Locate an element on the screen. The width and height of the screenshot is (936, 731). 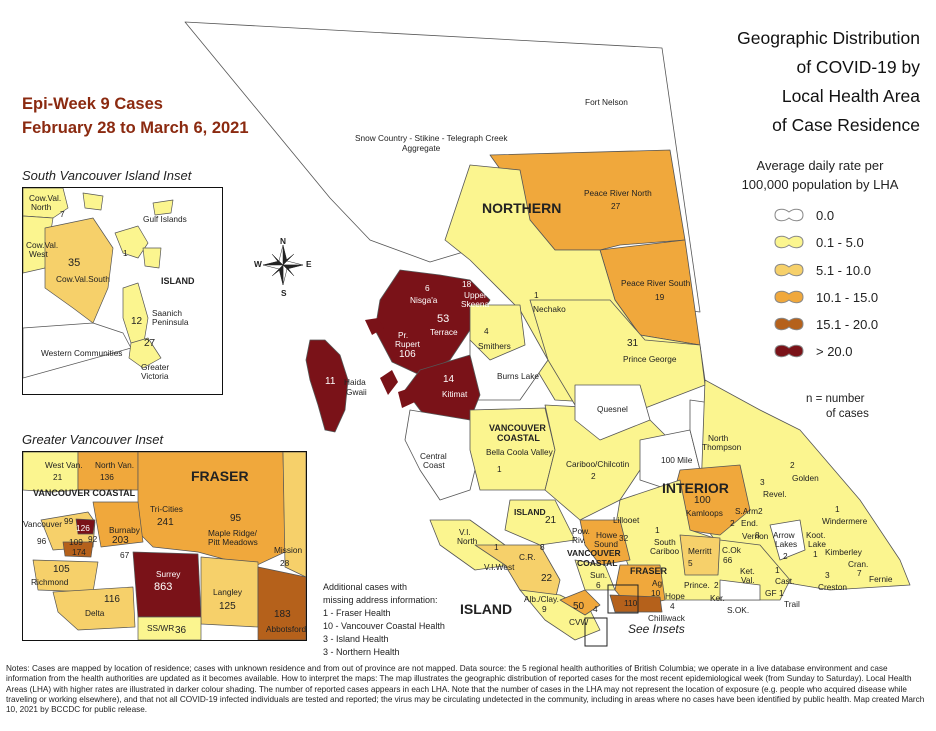
map-title-line2: of COVID-19 by is located at coordinates (858, 67).